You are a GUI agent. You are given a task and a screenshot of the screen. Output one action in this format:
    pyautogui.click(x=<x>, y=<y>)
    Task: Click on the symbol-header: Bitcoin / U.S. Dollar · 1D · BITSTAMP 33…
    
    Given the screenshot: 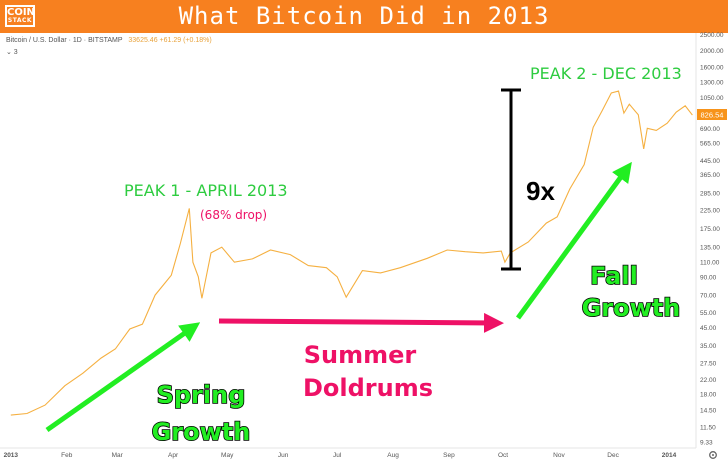 What is the action you would take?
    pyautogui.click(x=109, y=40)
    